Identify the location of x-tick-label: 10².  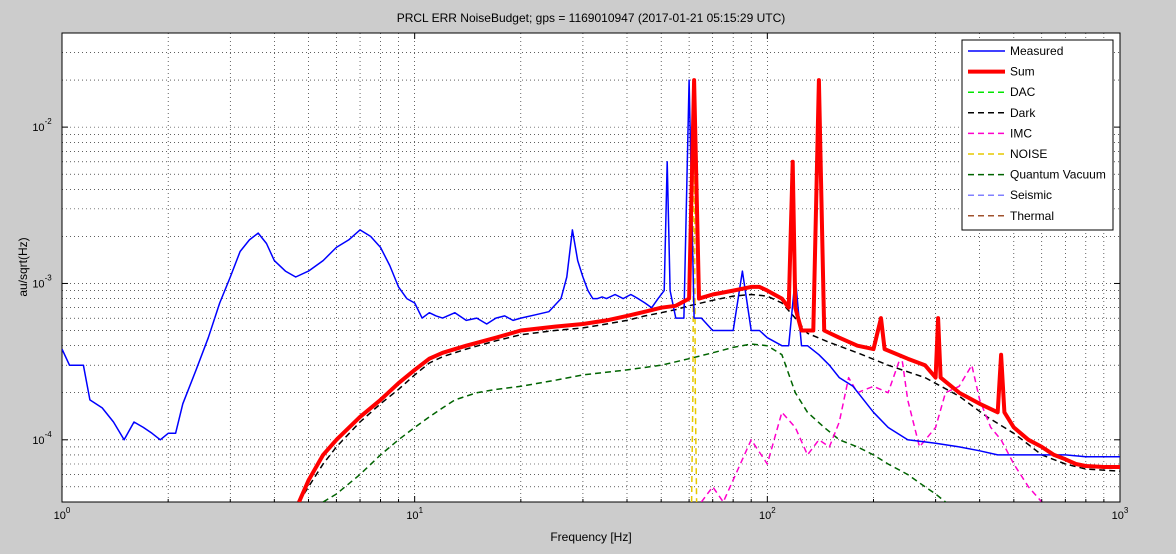
(767, 514).